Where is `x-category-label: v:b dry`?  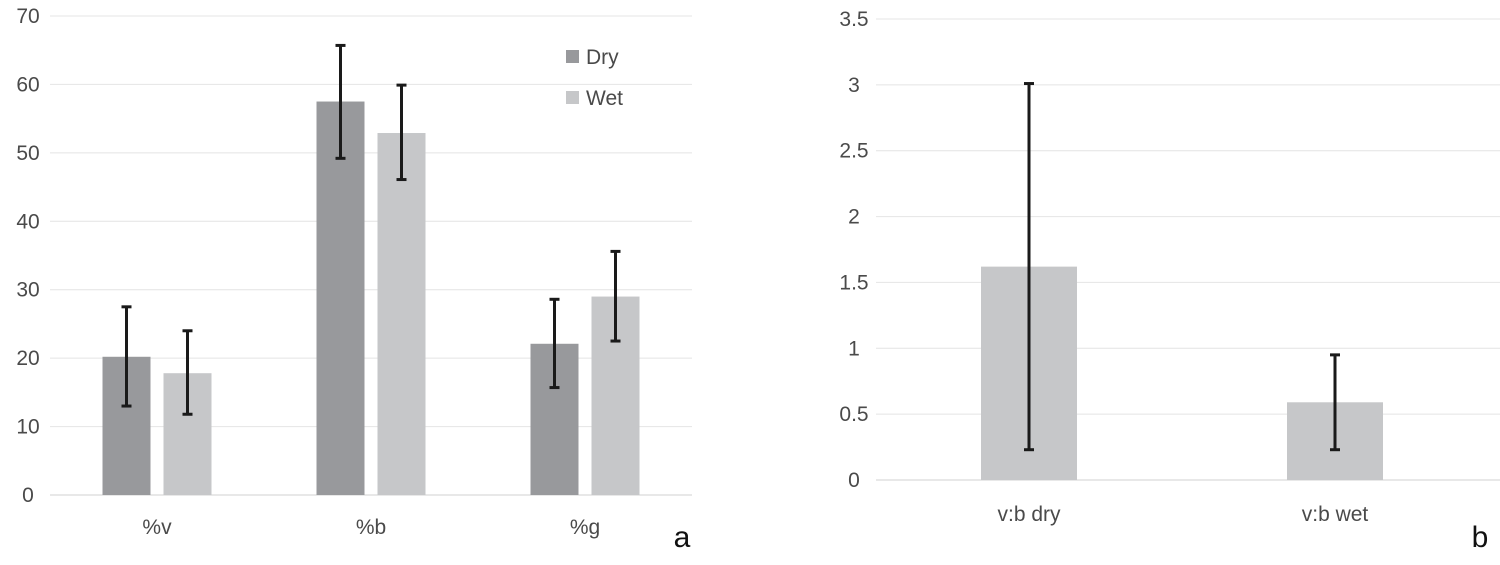
x-category-label: v:b dry is located at coordinates (1029, 514).